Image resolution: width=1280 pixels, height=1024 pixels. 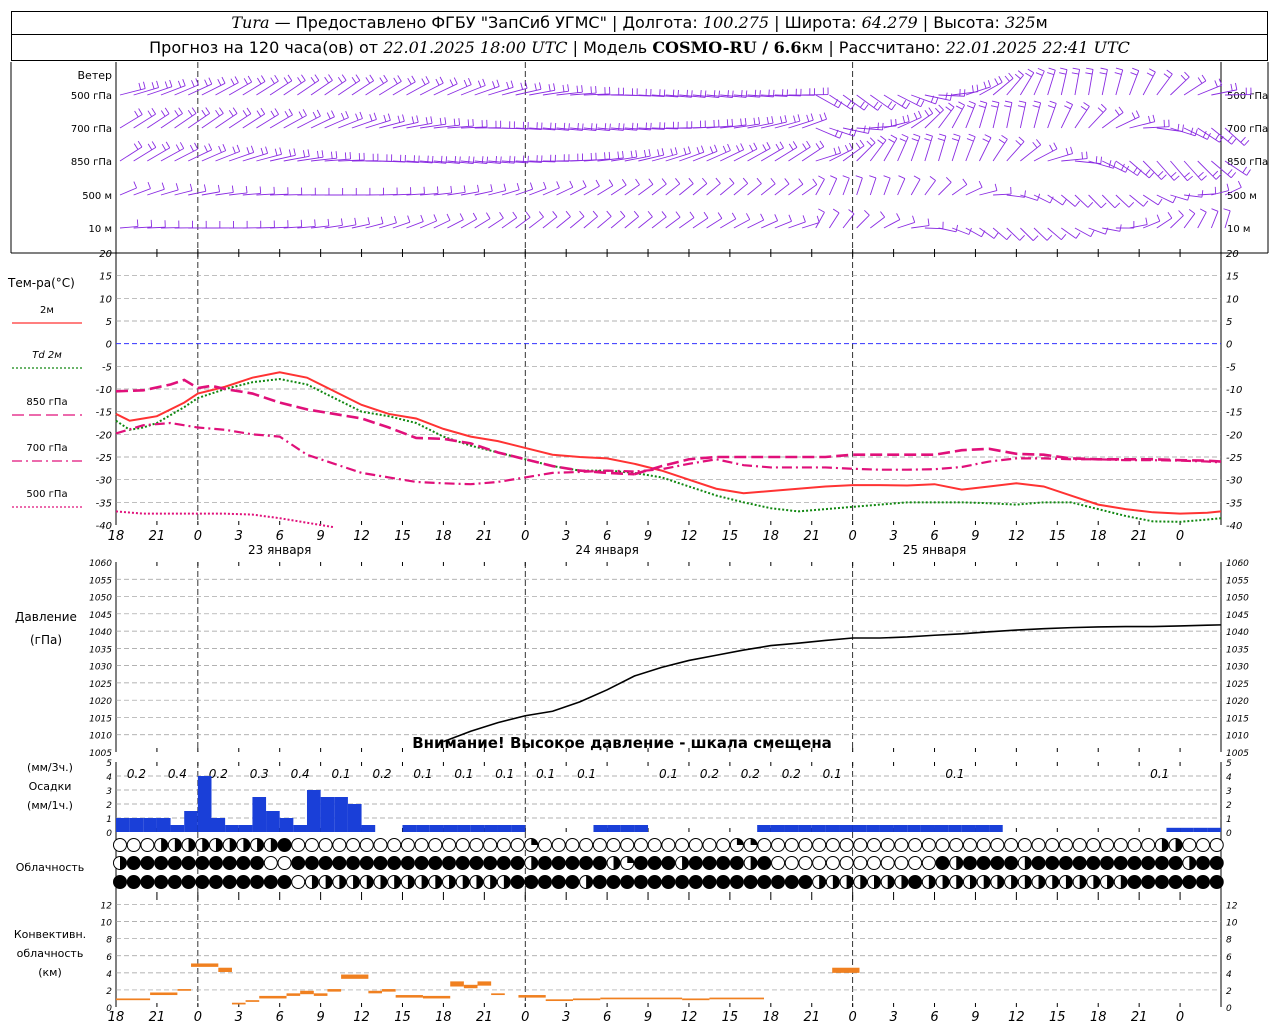 What do you see at coordinates (1234, 435) in the screenshot?
I see `temp-ytick-label-right: -20` at bounding box center [1234, 435].